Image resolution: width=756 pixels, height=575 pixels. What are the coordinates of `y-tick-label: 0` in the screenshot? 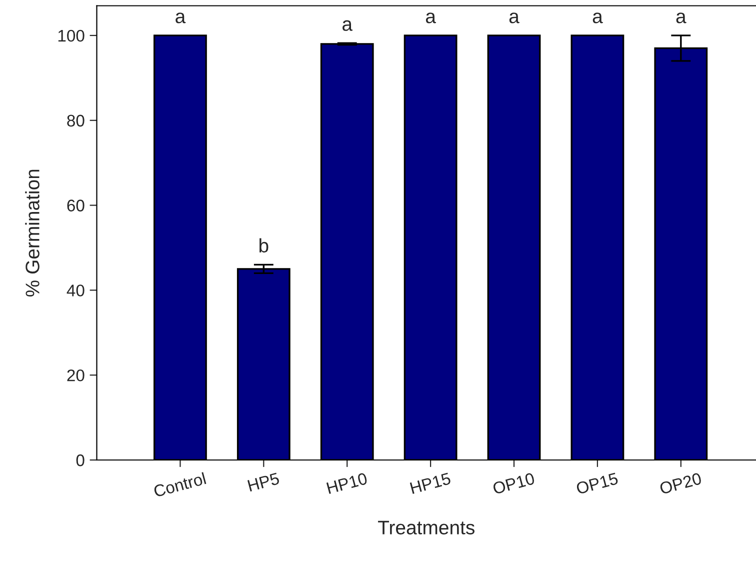 It's located at (80, 460).